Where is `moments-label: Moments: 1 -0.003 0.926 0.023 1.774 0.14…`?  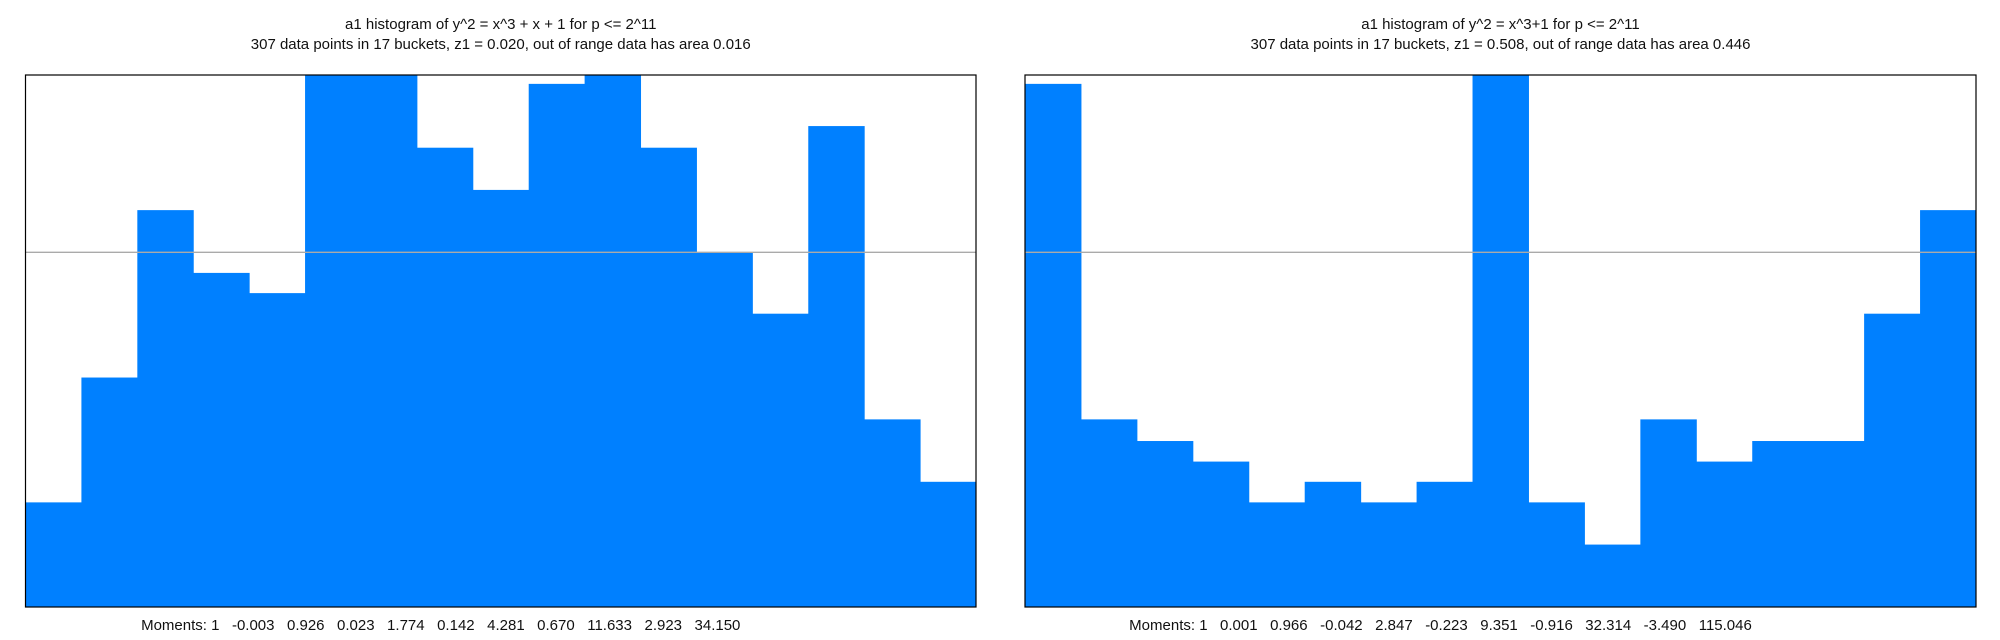 moments-label: Moments: 1 -0.003 0.926 0.023 1.774 0.14… is located at coordinates (440, 625).